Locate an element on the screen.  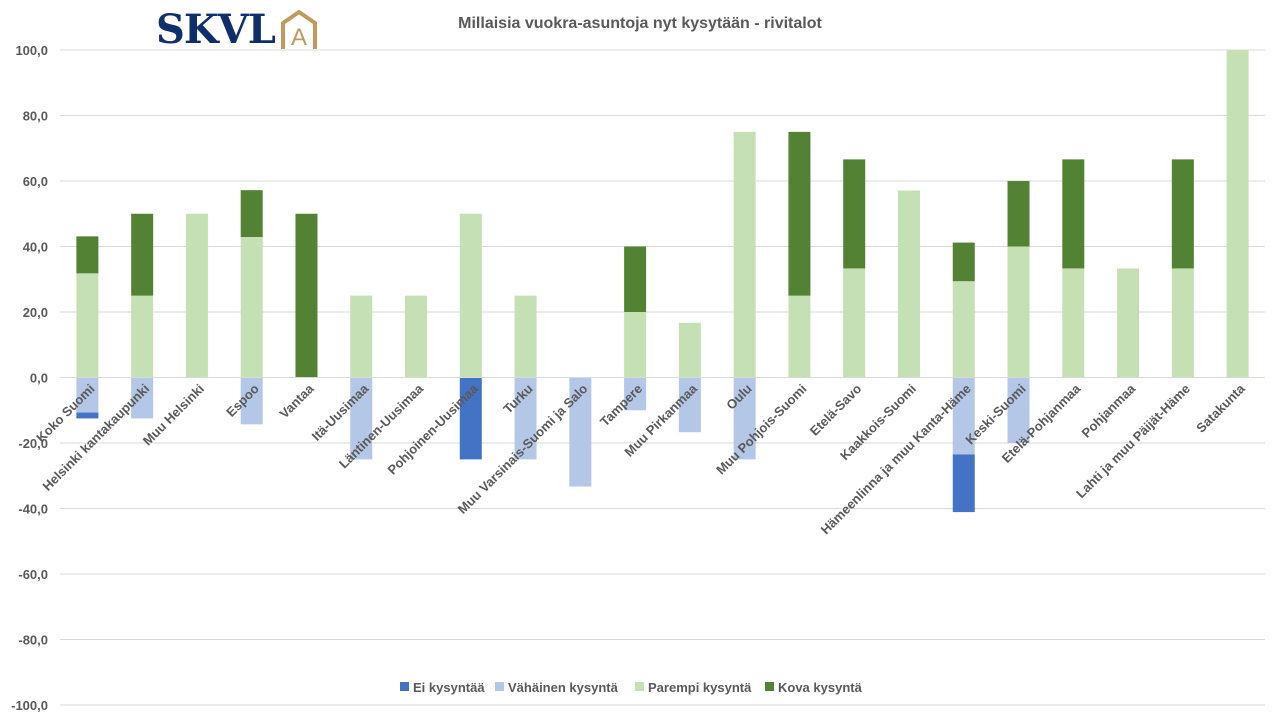
x-category-label: Muu Pohjois-Suomi is located at coordinates (761, 429).